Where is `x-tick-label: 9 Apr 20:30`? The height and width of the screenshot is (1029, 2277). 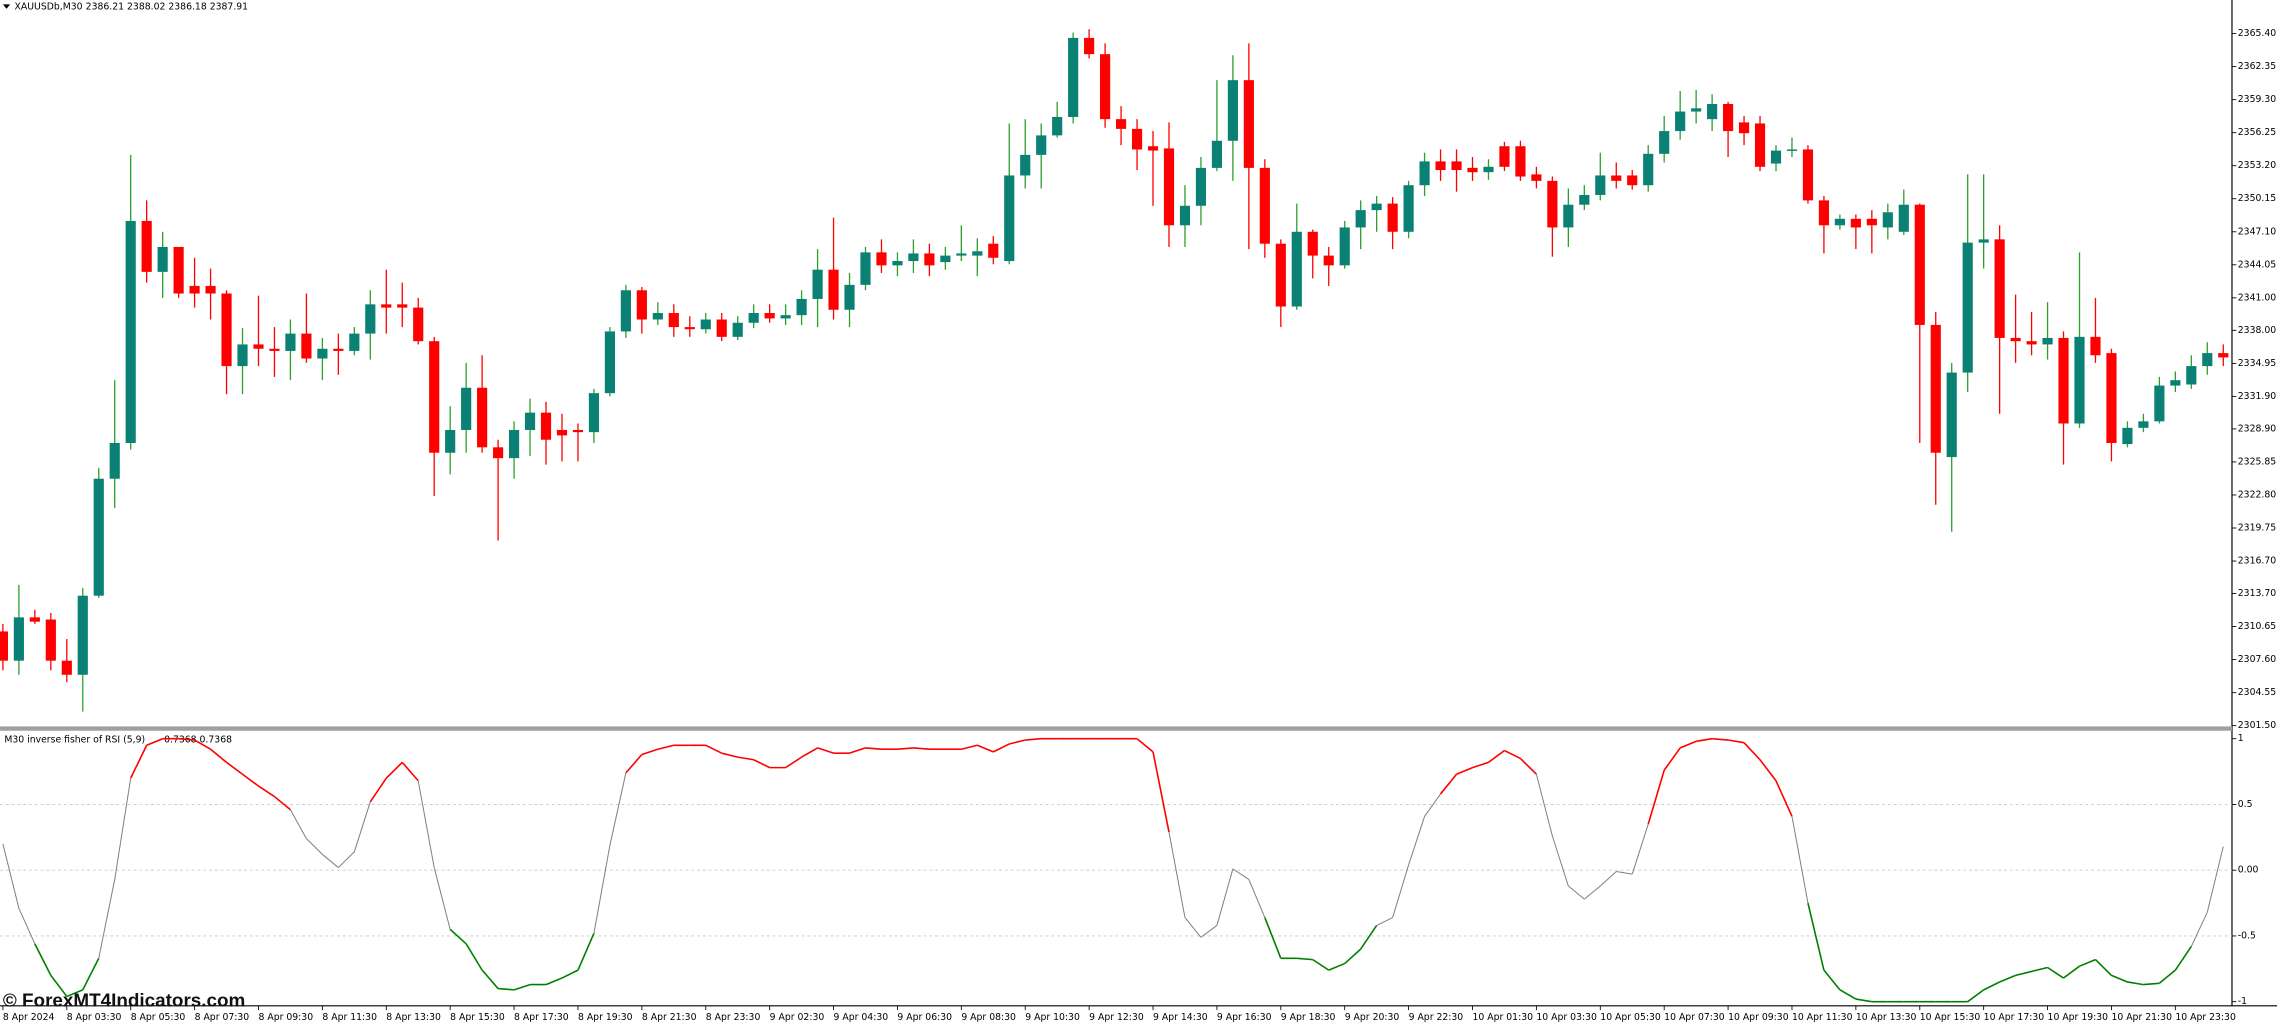
x-tick-label: 9 Apr 20:30 is located at coordinates (1372, 1017).